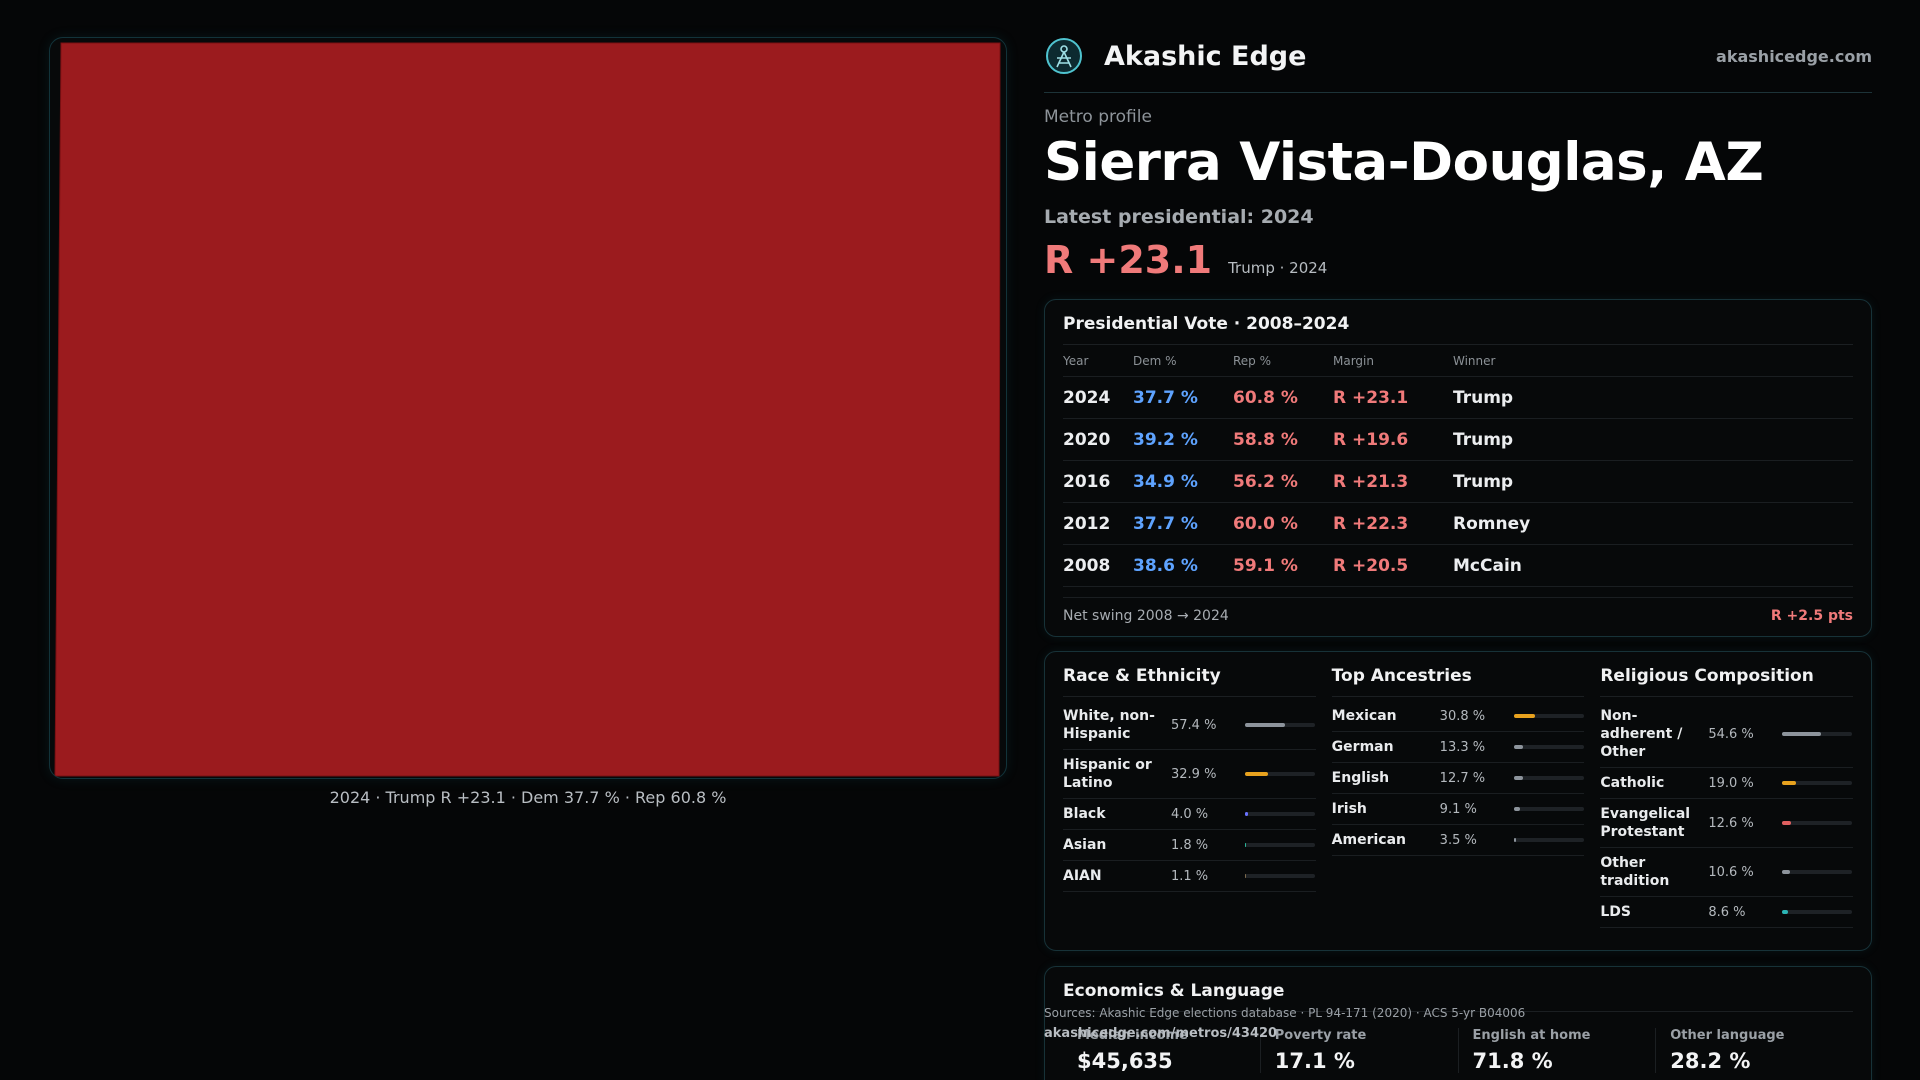 This screenshot has height=1080, width=1920. What do you see at coordinates (1349, 809) in the screenshot?
I see `item-label: Irish` at bounding box center [1349, 809].